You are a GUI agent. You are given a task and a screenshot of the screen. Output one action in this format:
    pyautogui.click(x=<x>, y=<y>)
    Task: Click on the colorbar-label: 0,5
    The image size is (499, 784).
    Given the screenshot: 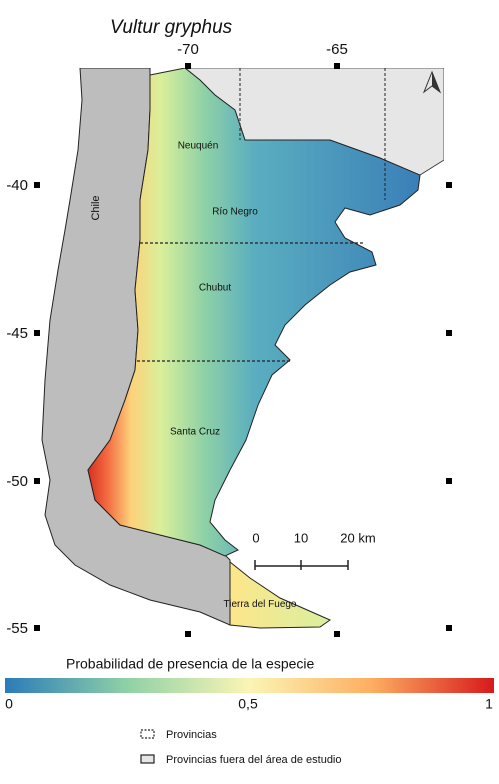 What is the action you would take?
    pyautogui.click(x=248, y=704)
    